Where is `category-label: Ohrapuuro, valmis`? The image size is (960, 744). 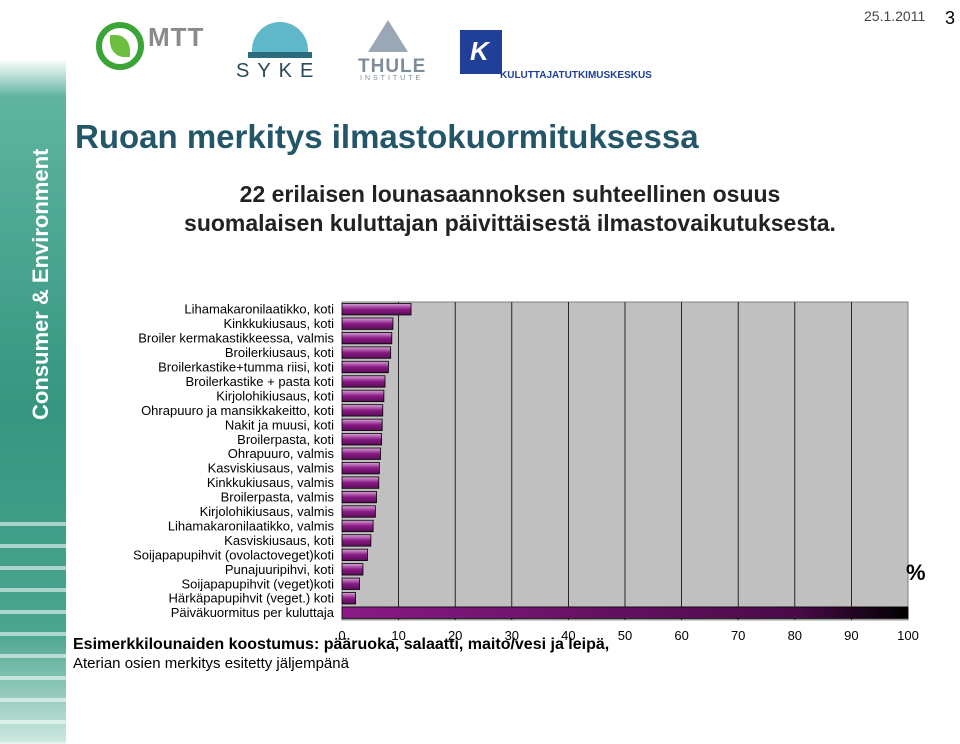
category-label: Ohrapuuro, valmis is located at coordinates (281, 453).